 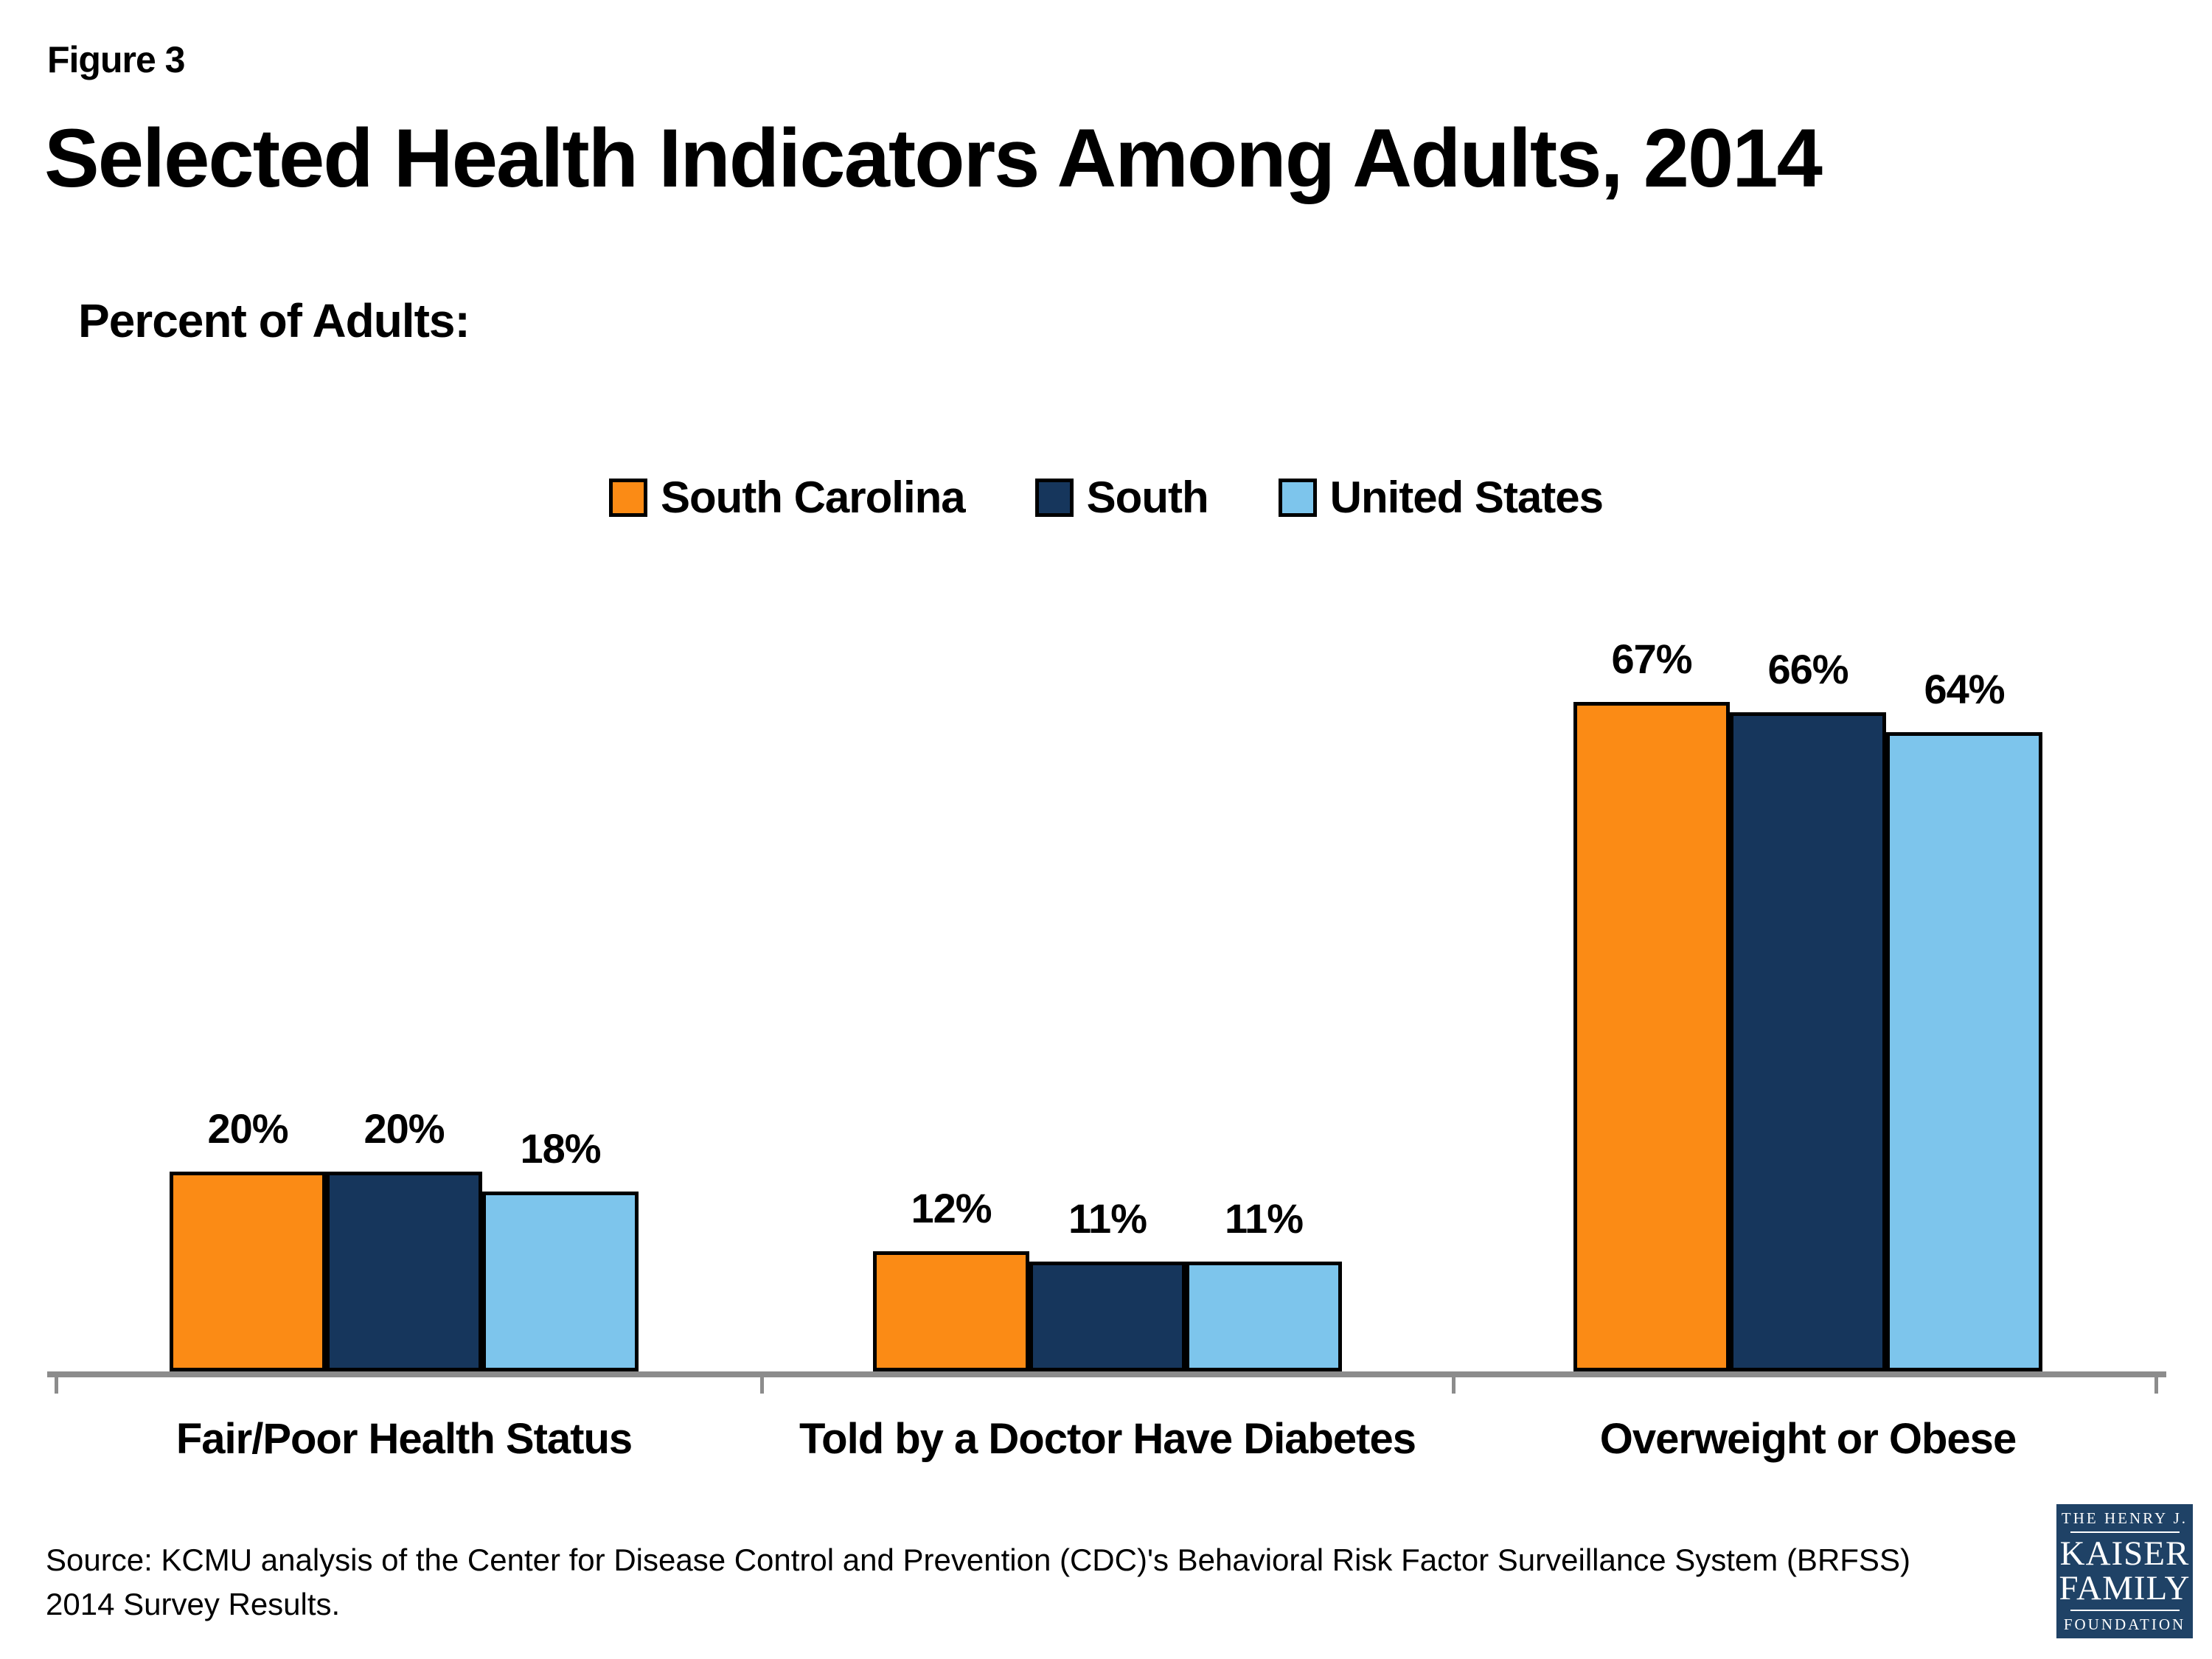 I want to click on legend: South Carolina South United States, so click(x=1106, y=497).